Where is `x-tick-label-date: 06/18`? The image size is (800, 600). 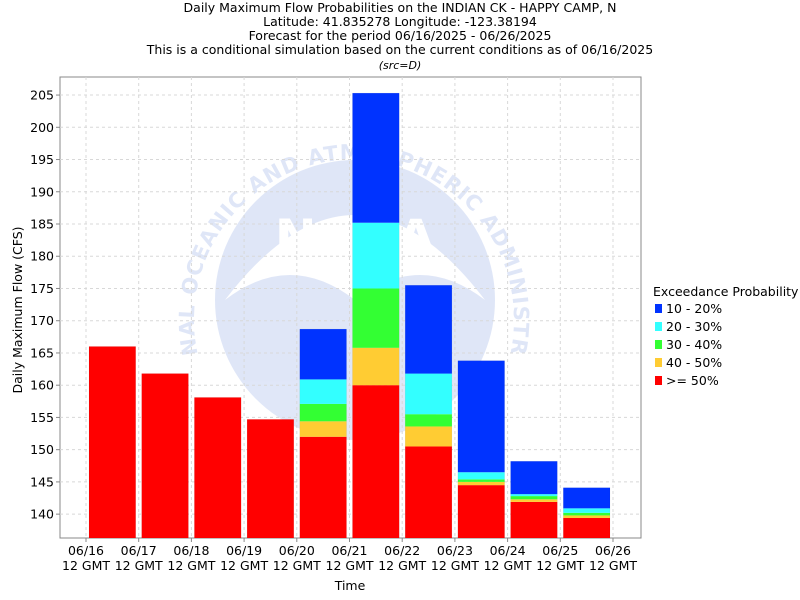
x-tick-label-date: 06/18 is located at coordinates (191, 550).